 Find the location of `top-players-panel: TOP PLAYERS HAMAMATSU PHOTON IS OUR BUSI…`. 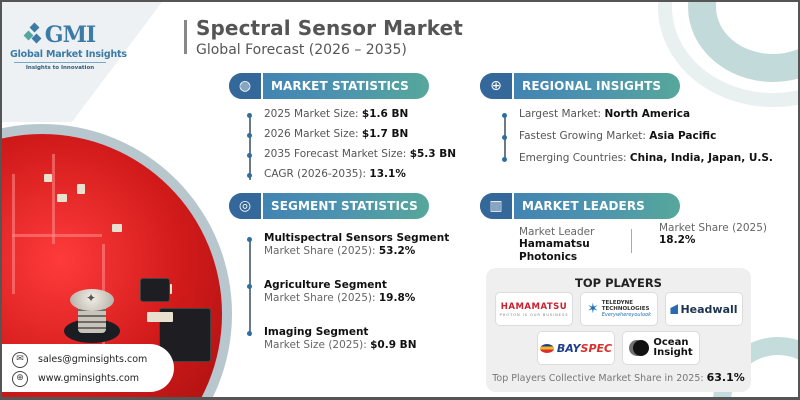

top-players-panel: TOP PLAYERS HAMAMATSU PHOTON IS OUR BUSI… is located at coordinates (618, 330).